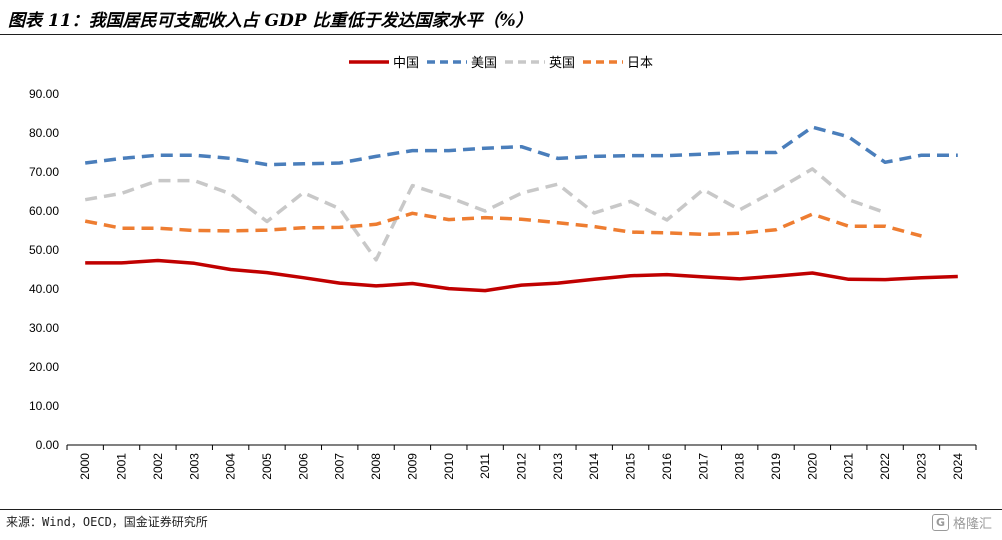  Describe the element at coordinates (667, 466) in the screenshot. I see `x-tick-label: 2016` at that location.